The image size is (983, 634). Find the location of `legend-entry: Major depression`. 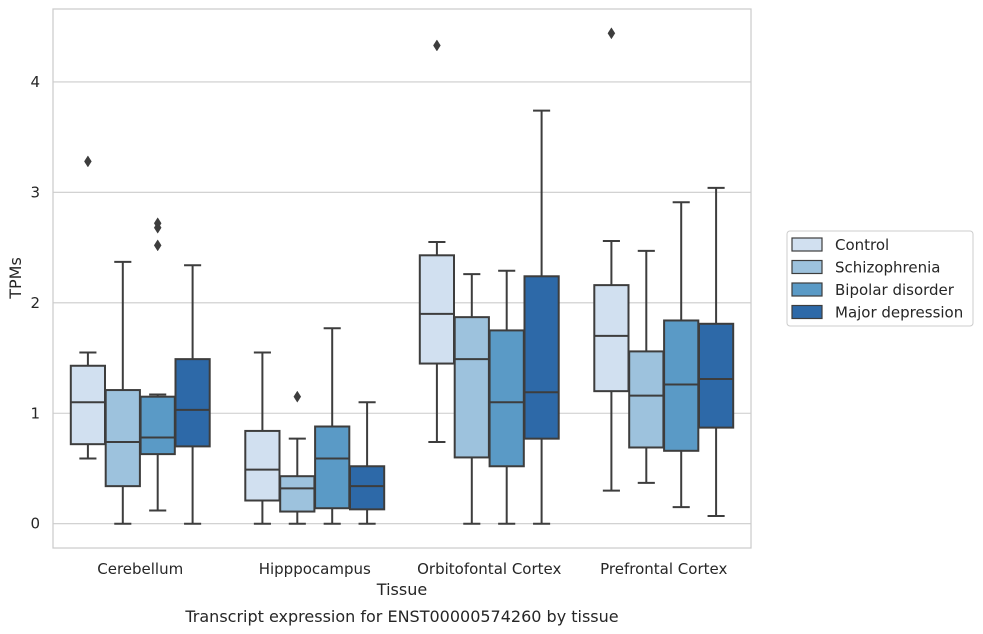

legend-entry: Major depression is located at coordinates (899, 313).